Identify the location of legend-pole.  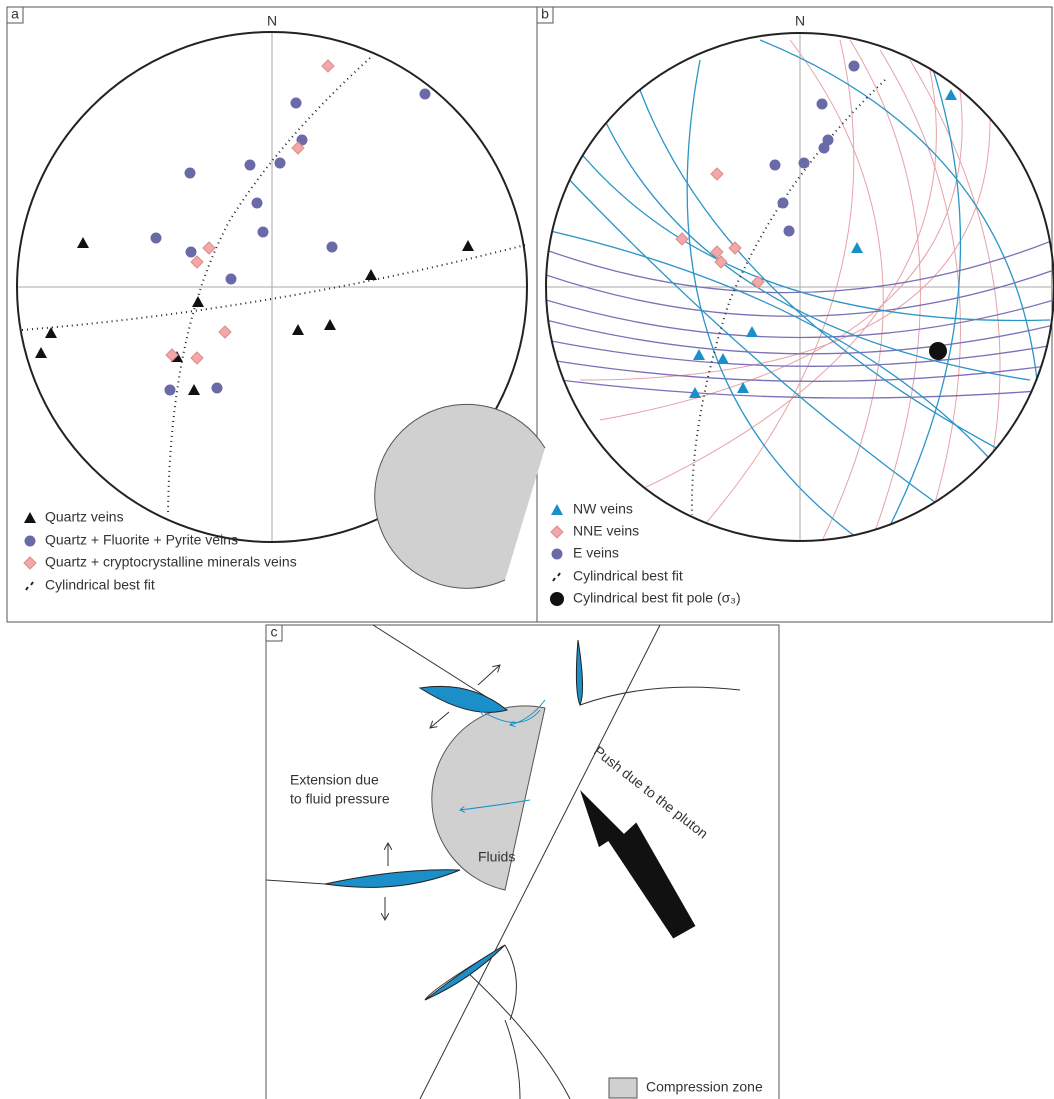
(557, 599).